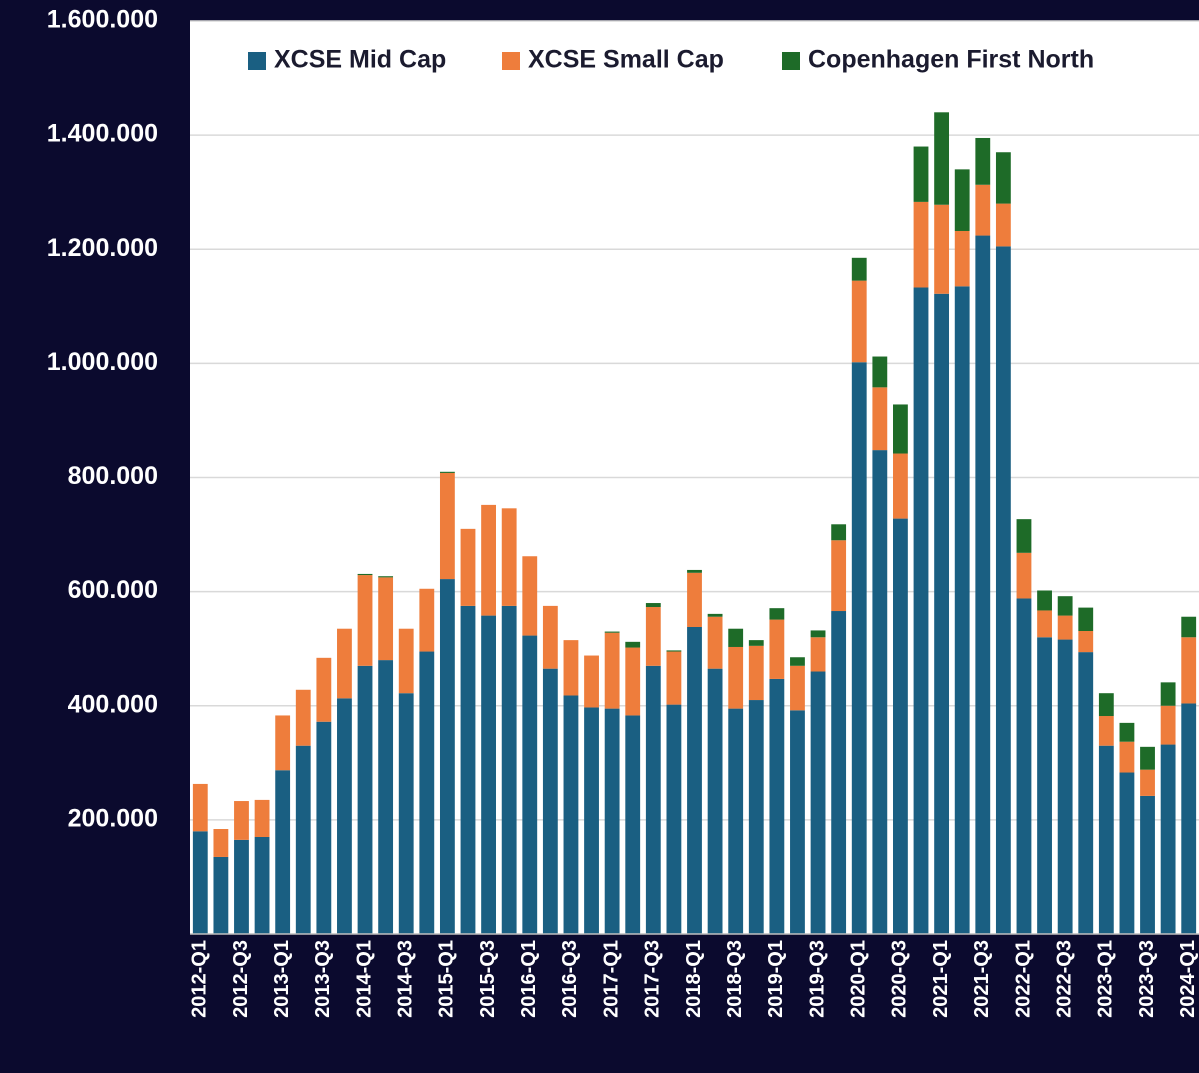 This screenshot has height=1073, width=1199. Describe the element at coordinates (529, 979) in the screenshot. I see `x-tick-label: 2016-Q1` at that location.